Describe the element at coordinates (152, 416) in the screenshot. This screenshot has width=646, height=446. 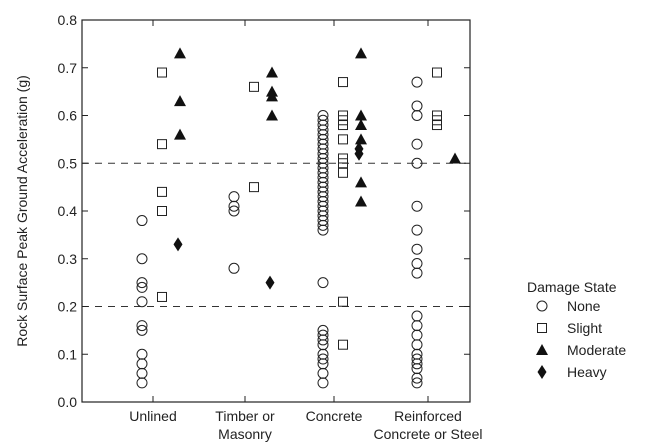
I see `x-tick-label: Unlined` at that location.